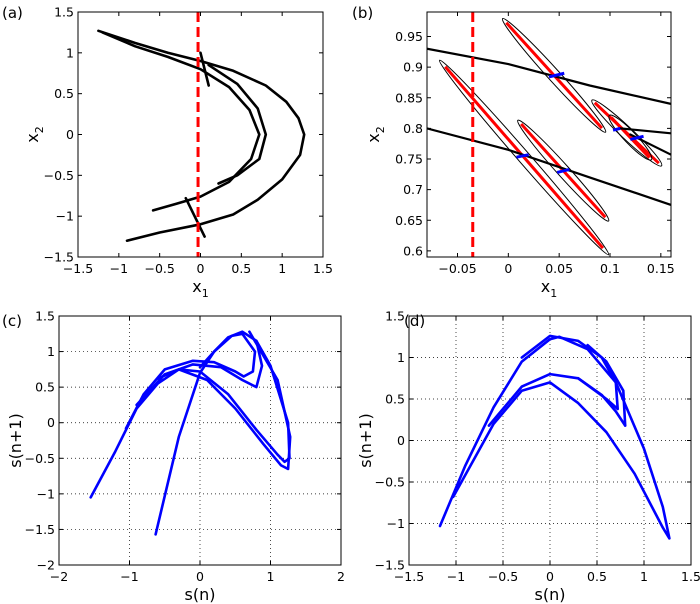 This screenshot has height=604, width=700. I want to click on y-tick-label: 0.8, so click(413, 128).